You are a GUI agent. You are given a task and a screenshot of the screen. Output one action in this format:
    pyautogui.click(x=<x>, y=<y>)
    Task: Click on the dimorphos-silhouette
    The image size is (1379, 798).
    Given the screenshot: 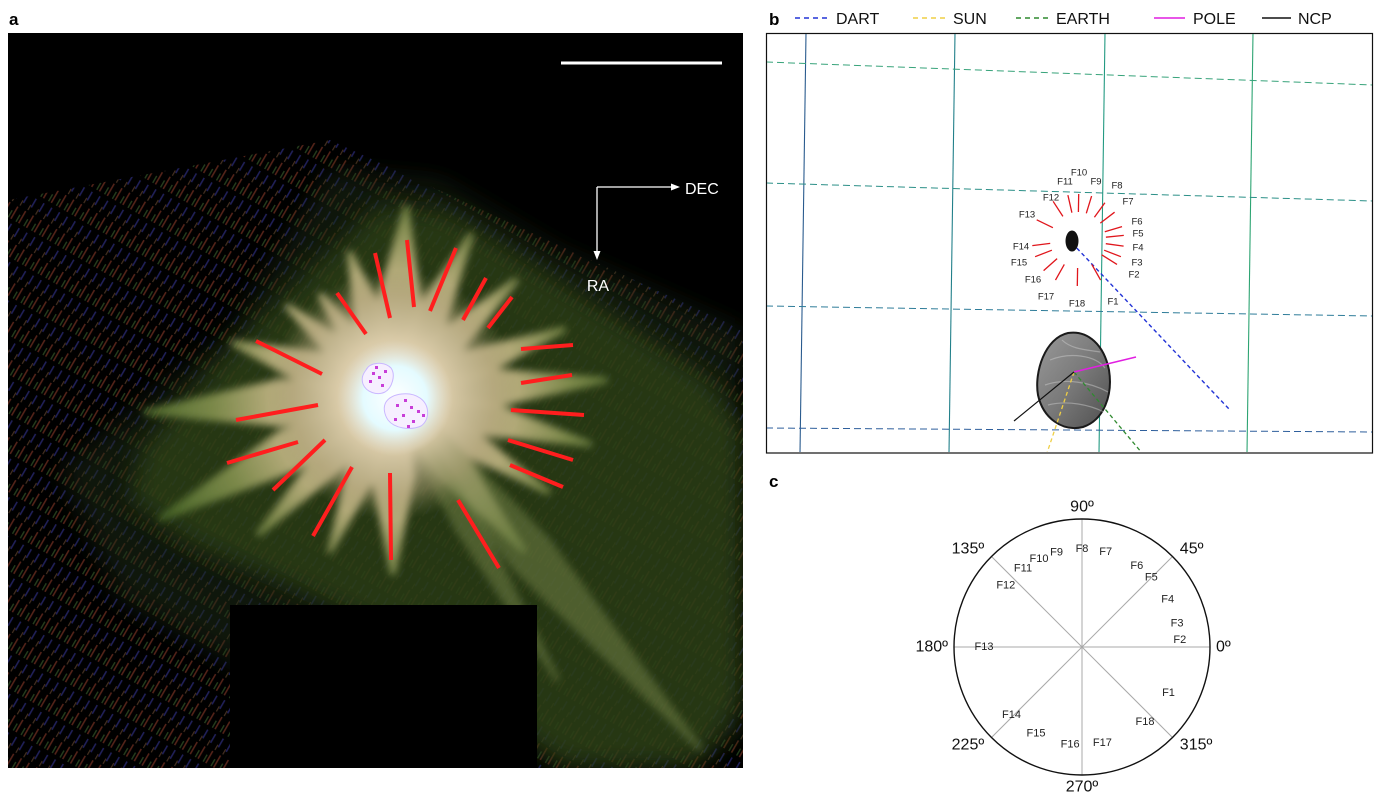 What is the action you would take?
    pyautogui.click(x=1072, y=241)
    